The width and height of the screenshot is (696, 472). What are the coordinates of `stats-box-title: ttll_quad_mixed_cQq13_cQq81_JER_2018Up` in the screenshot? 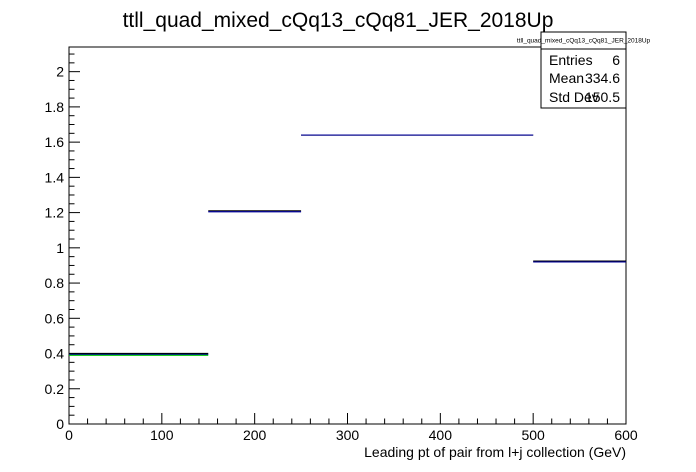 It's located at (584, 41).